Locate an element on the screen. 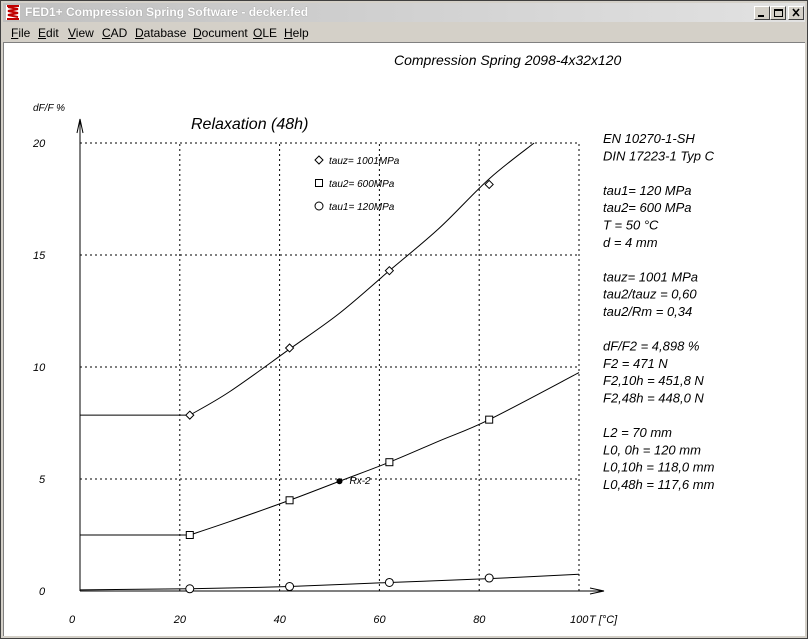 This screenshot has height=639, width=808. minimize-button is located at coordinates (762, 13).